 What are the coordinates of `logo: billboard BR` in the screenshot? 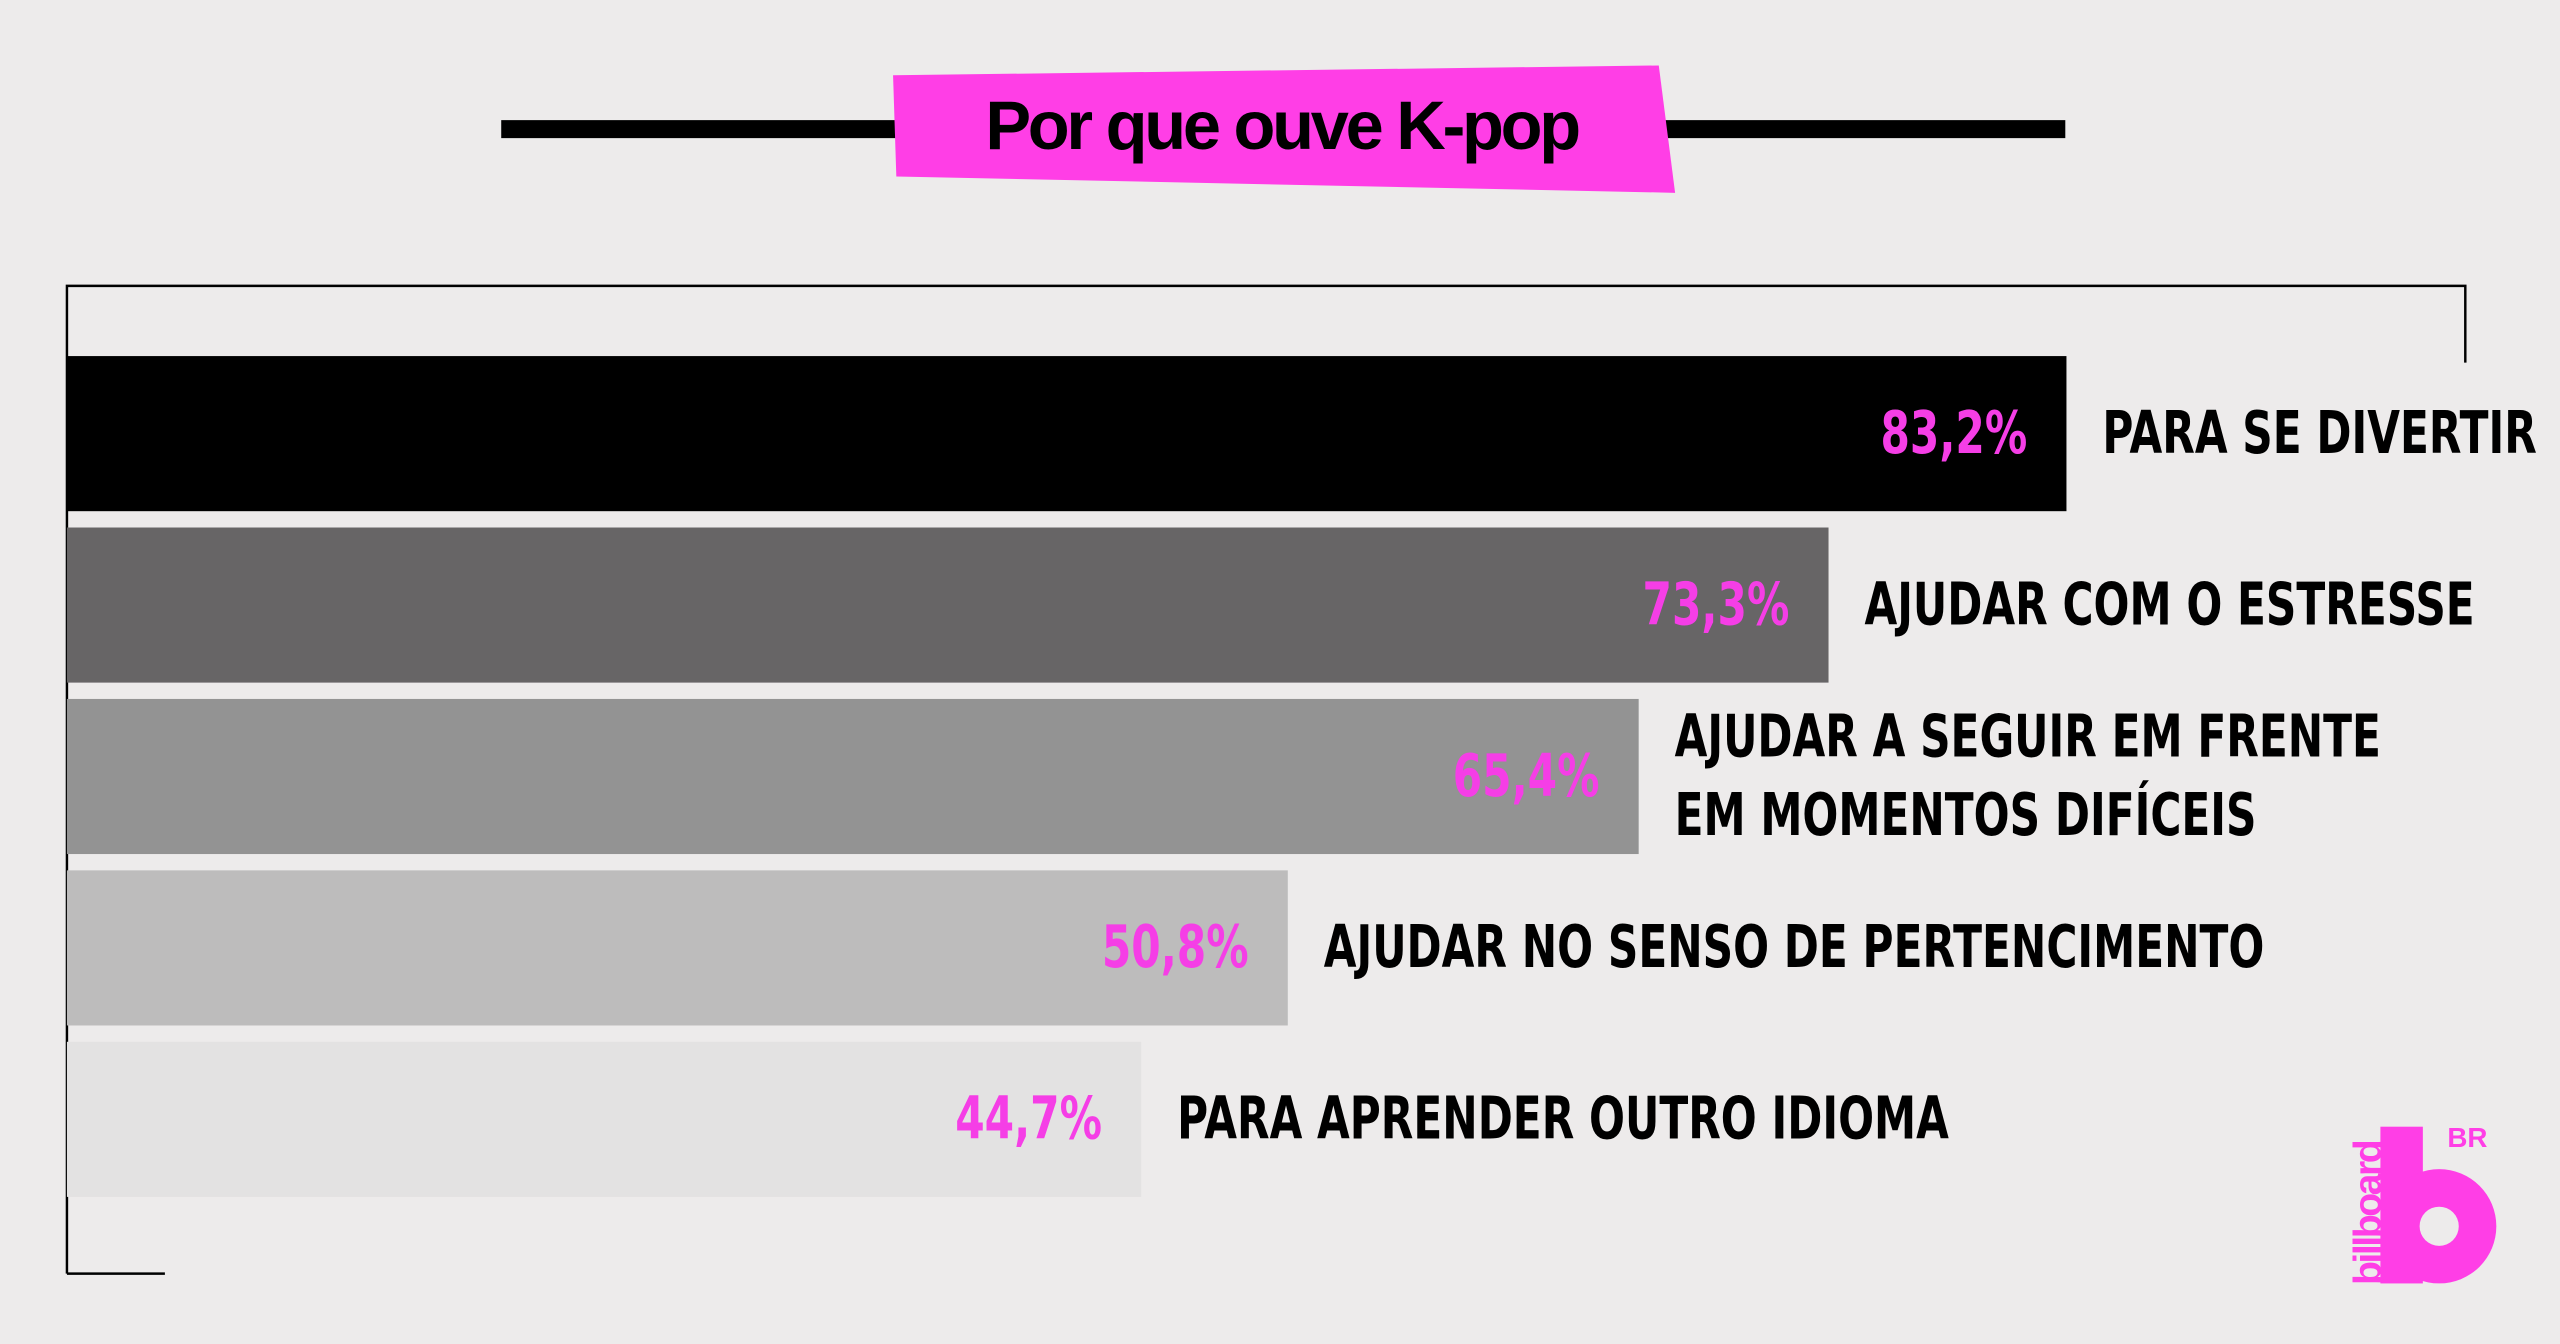 It's located at (2422, 1203).